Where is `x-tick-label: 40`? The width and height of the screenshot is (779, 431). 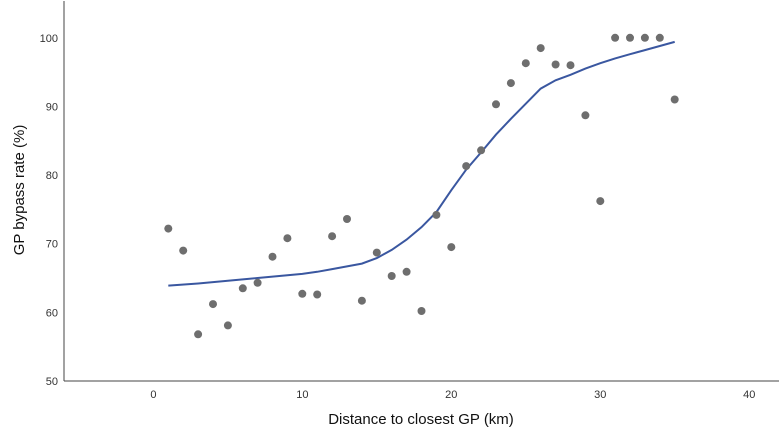 x-tick-label: 40 is located at coordinates (749, 395).